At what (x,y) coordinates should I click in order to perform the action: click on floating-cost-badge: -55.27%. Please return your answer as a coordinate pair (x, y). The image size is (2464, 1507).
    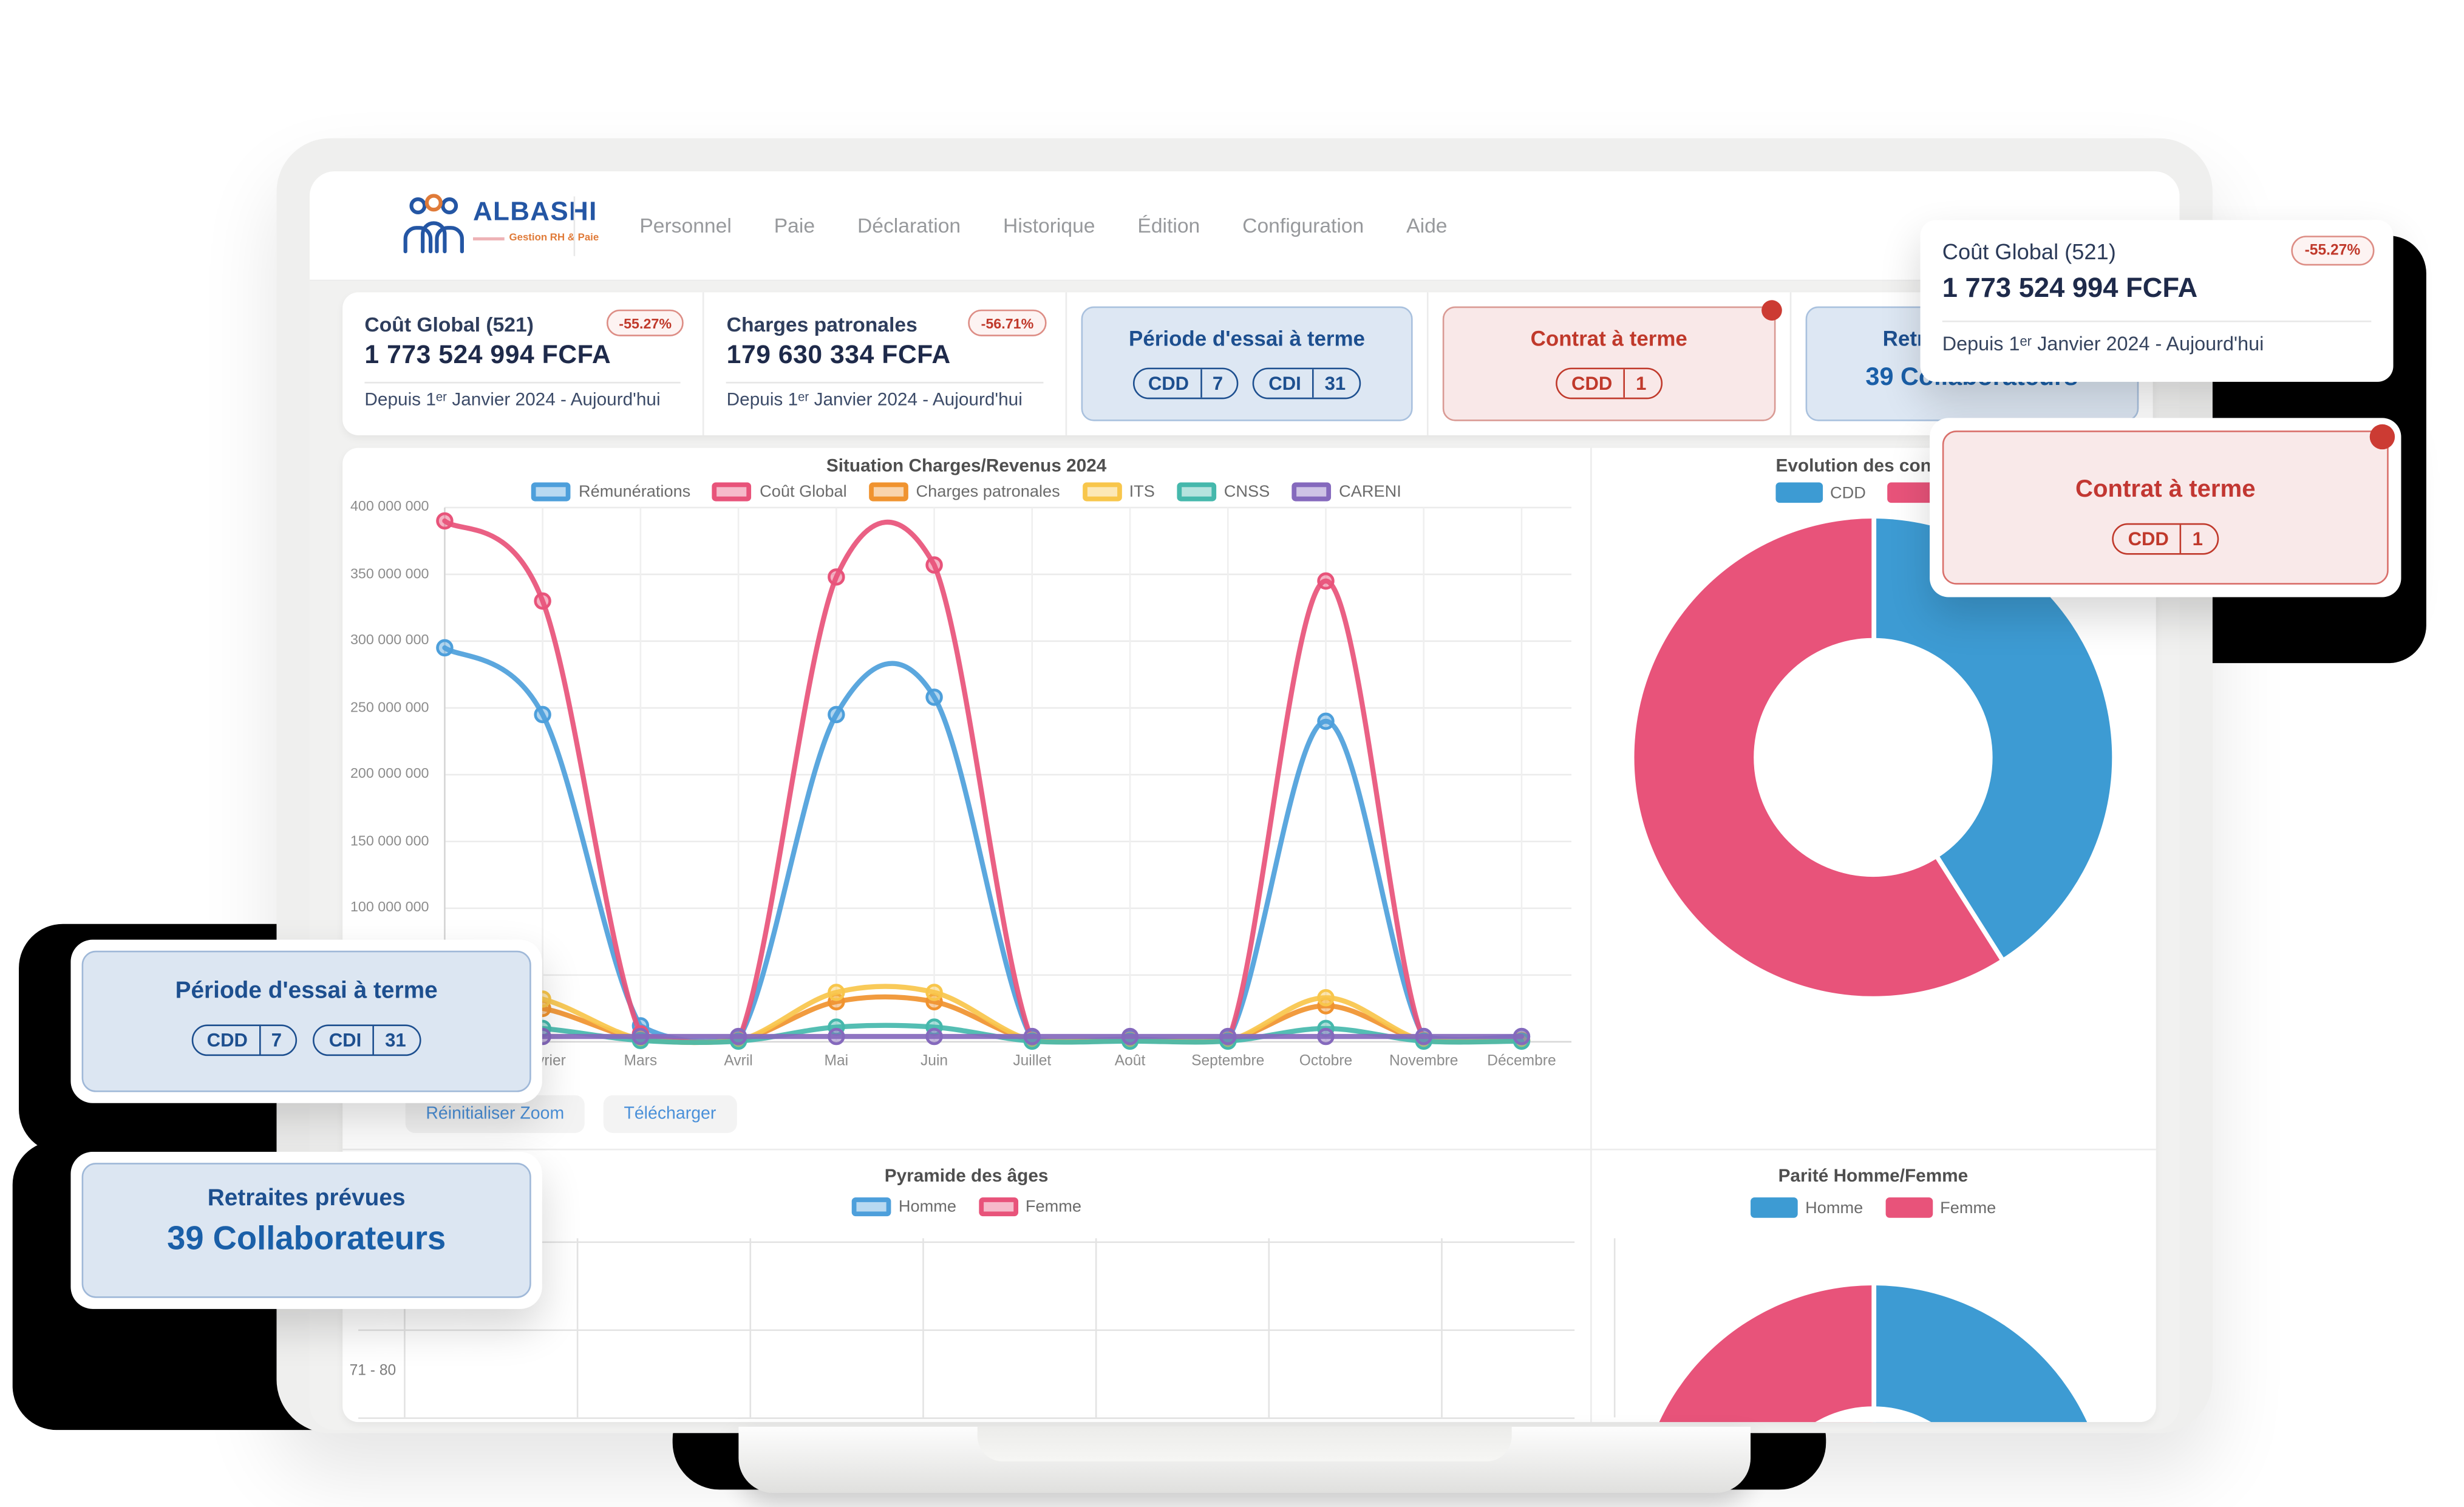
    Looking at the image, I should click on (2332, 251).